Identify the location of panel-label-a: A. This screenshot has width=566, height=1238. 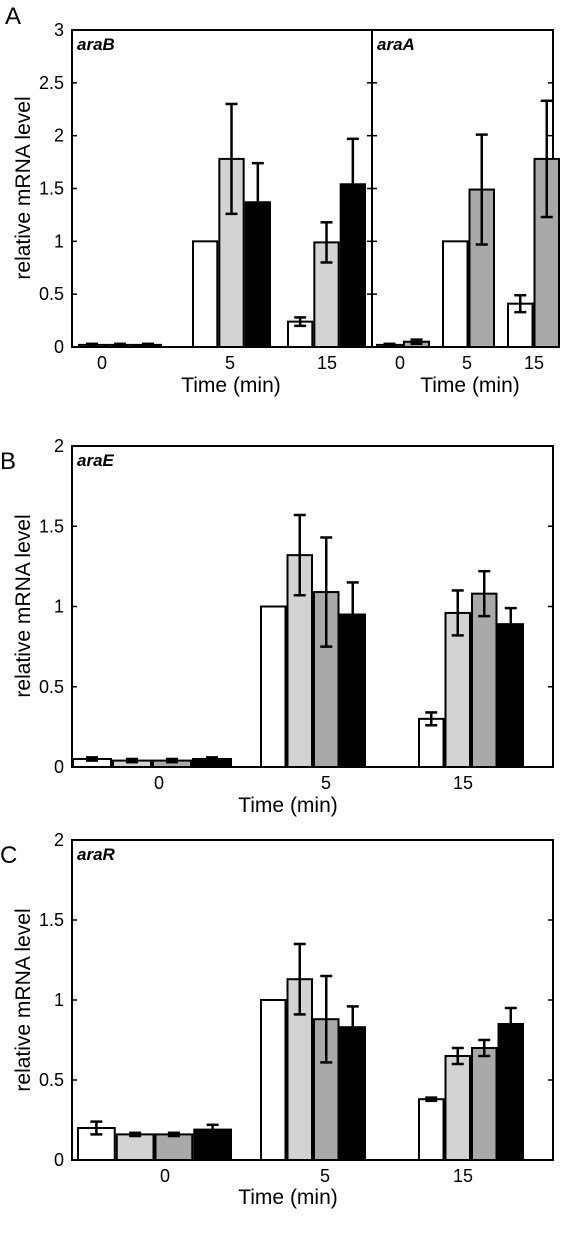
(13, 16).